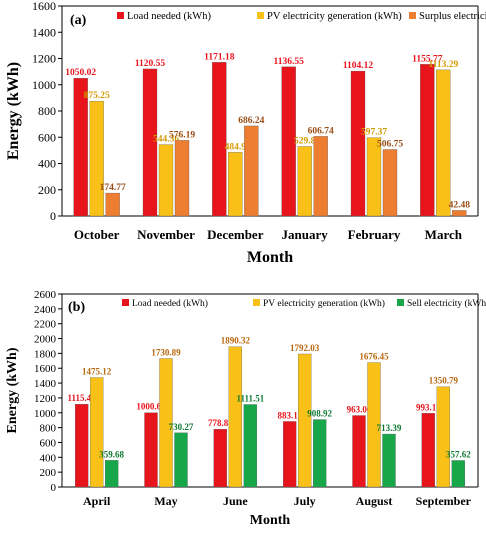 The image size is (486, 550). I want to click on data-label: 778.81, so click(220, 423).